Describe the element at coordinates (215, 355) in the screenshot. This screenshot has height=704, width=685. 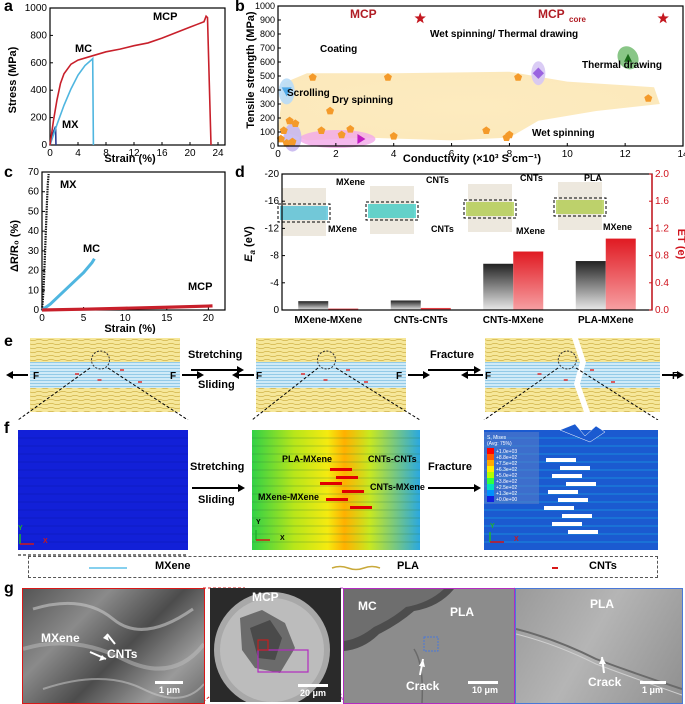
I see `e-stretching-label: Stretching` at that location.